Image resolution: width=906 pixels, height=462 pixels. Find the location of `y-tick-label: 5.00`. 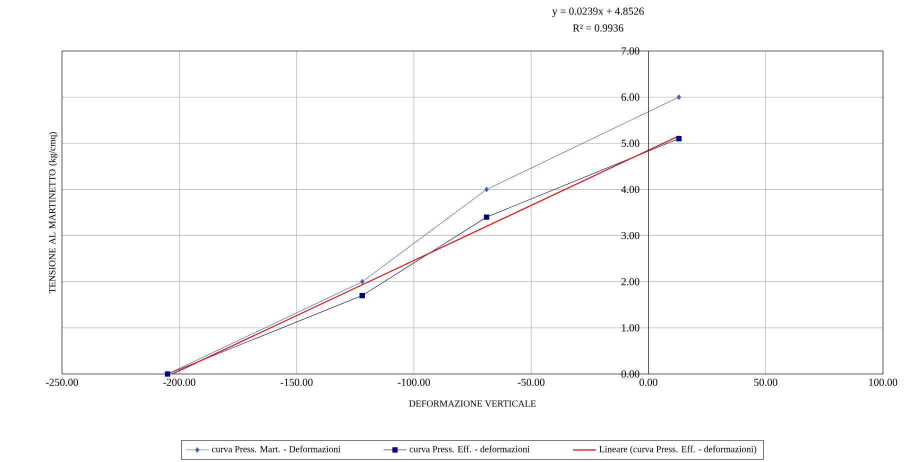

y-tick-label: 5.00 is located at coordinates (631, 143).